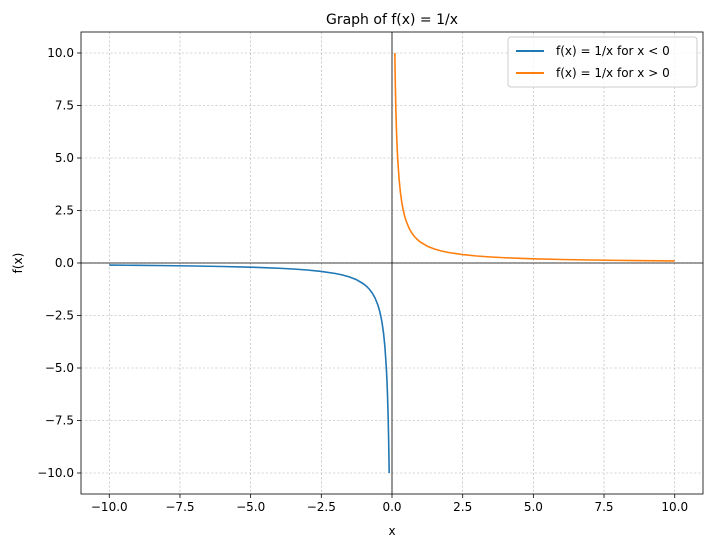 This screenshot has width=711, height=547. I want to click on x-axis-label: x, so click(391, 531).